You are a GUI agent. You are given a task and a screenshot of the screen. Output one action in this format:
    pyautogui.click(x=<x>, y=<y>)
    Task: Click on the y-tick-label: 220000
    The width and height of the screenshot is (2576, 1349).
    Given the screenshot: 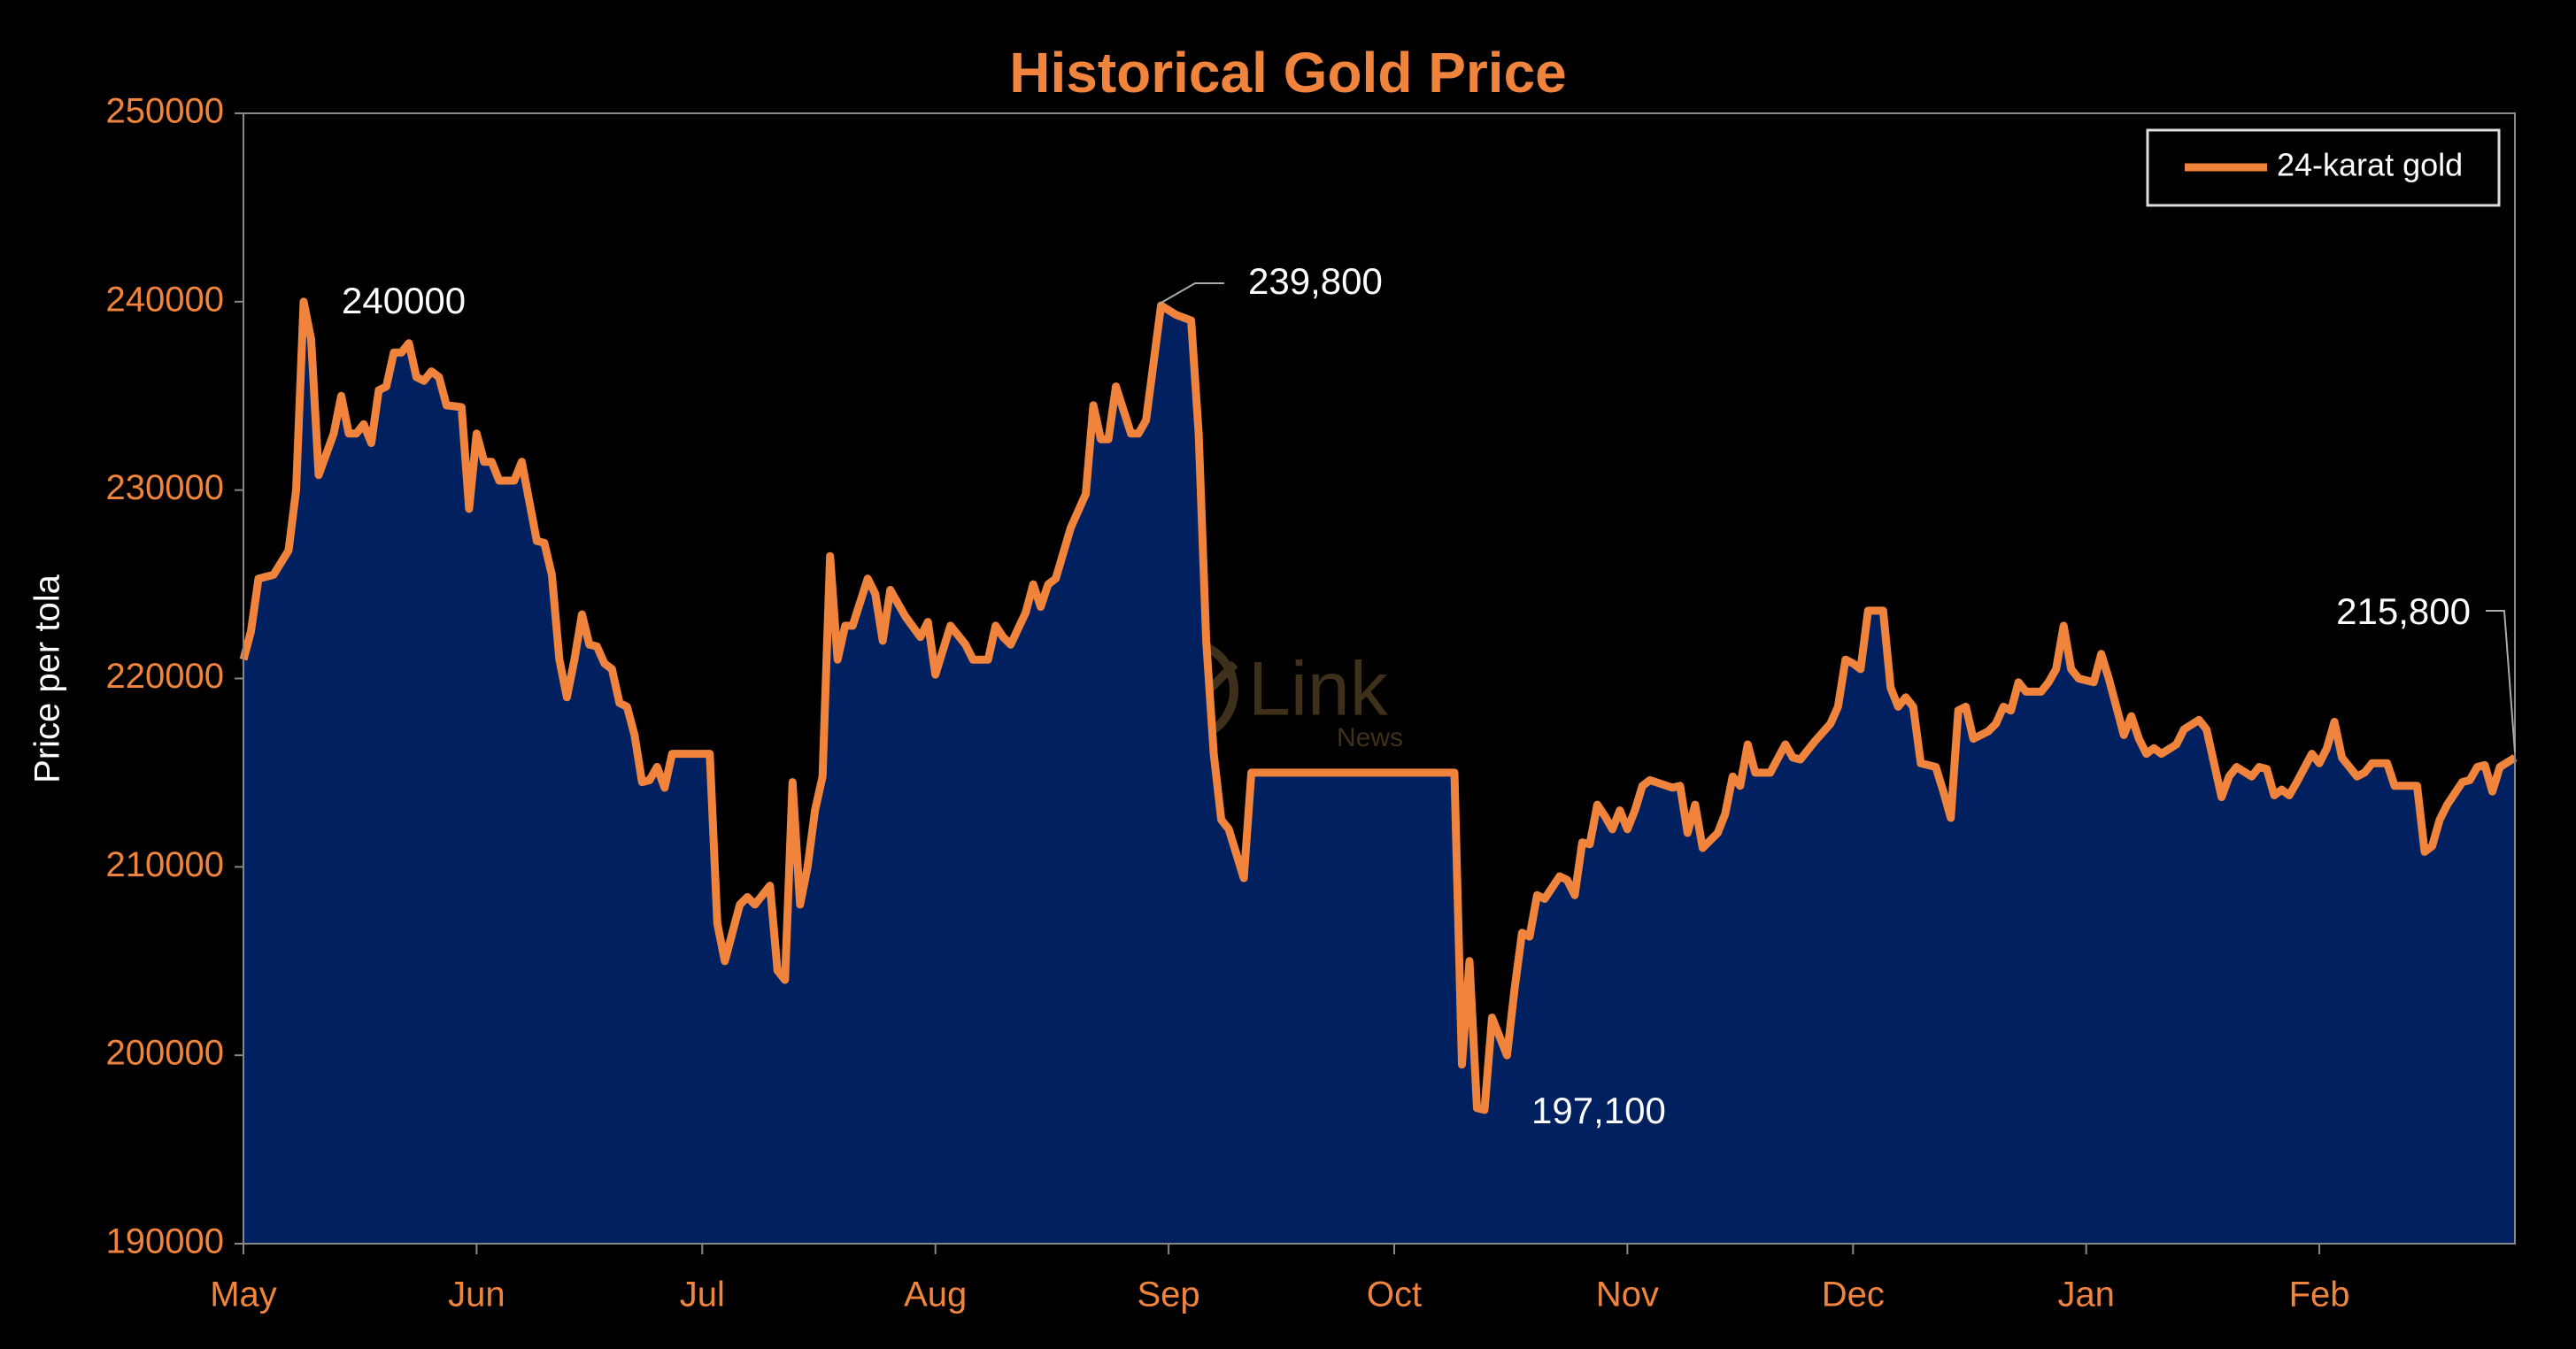 What is the action you would take?
    pyautogui.click(x=165, y=676)
    